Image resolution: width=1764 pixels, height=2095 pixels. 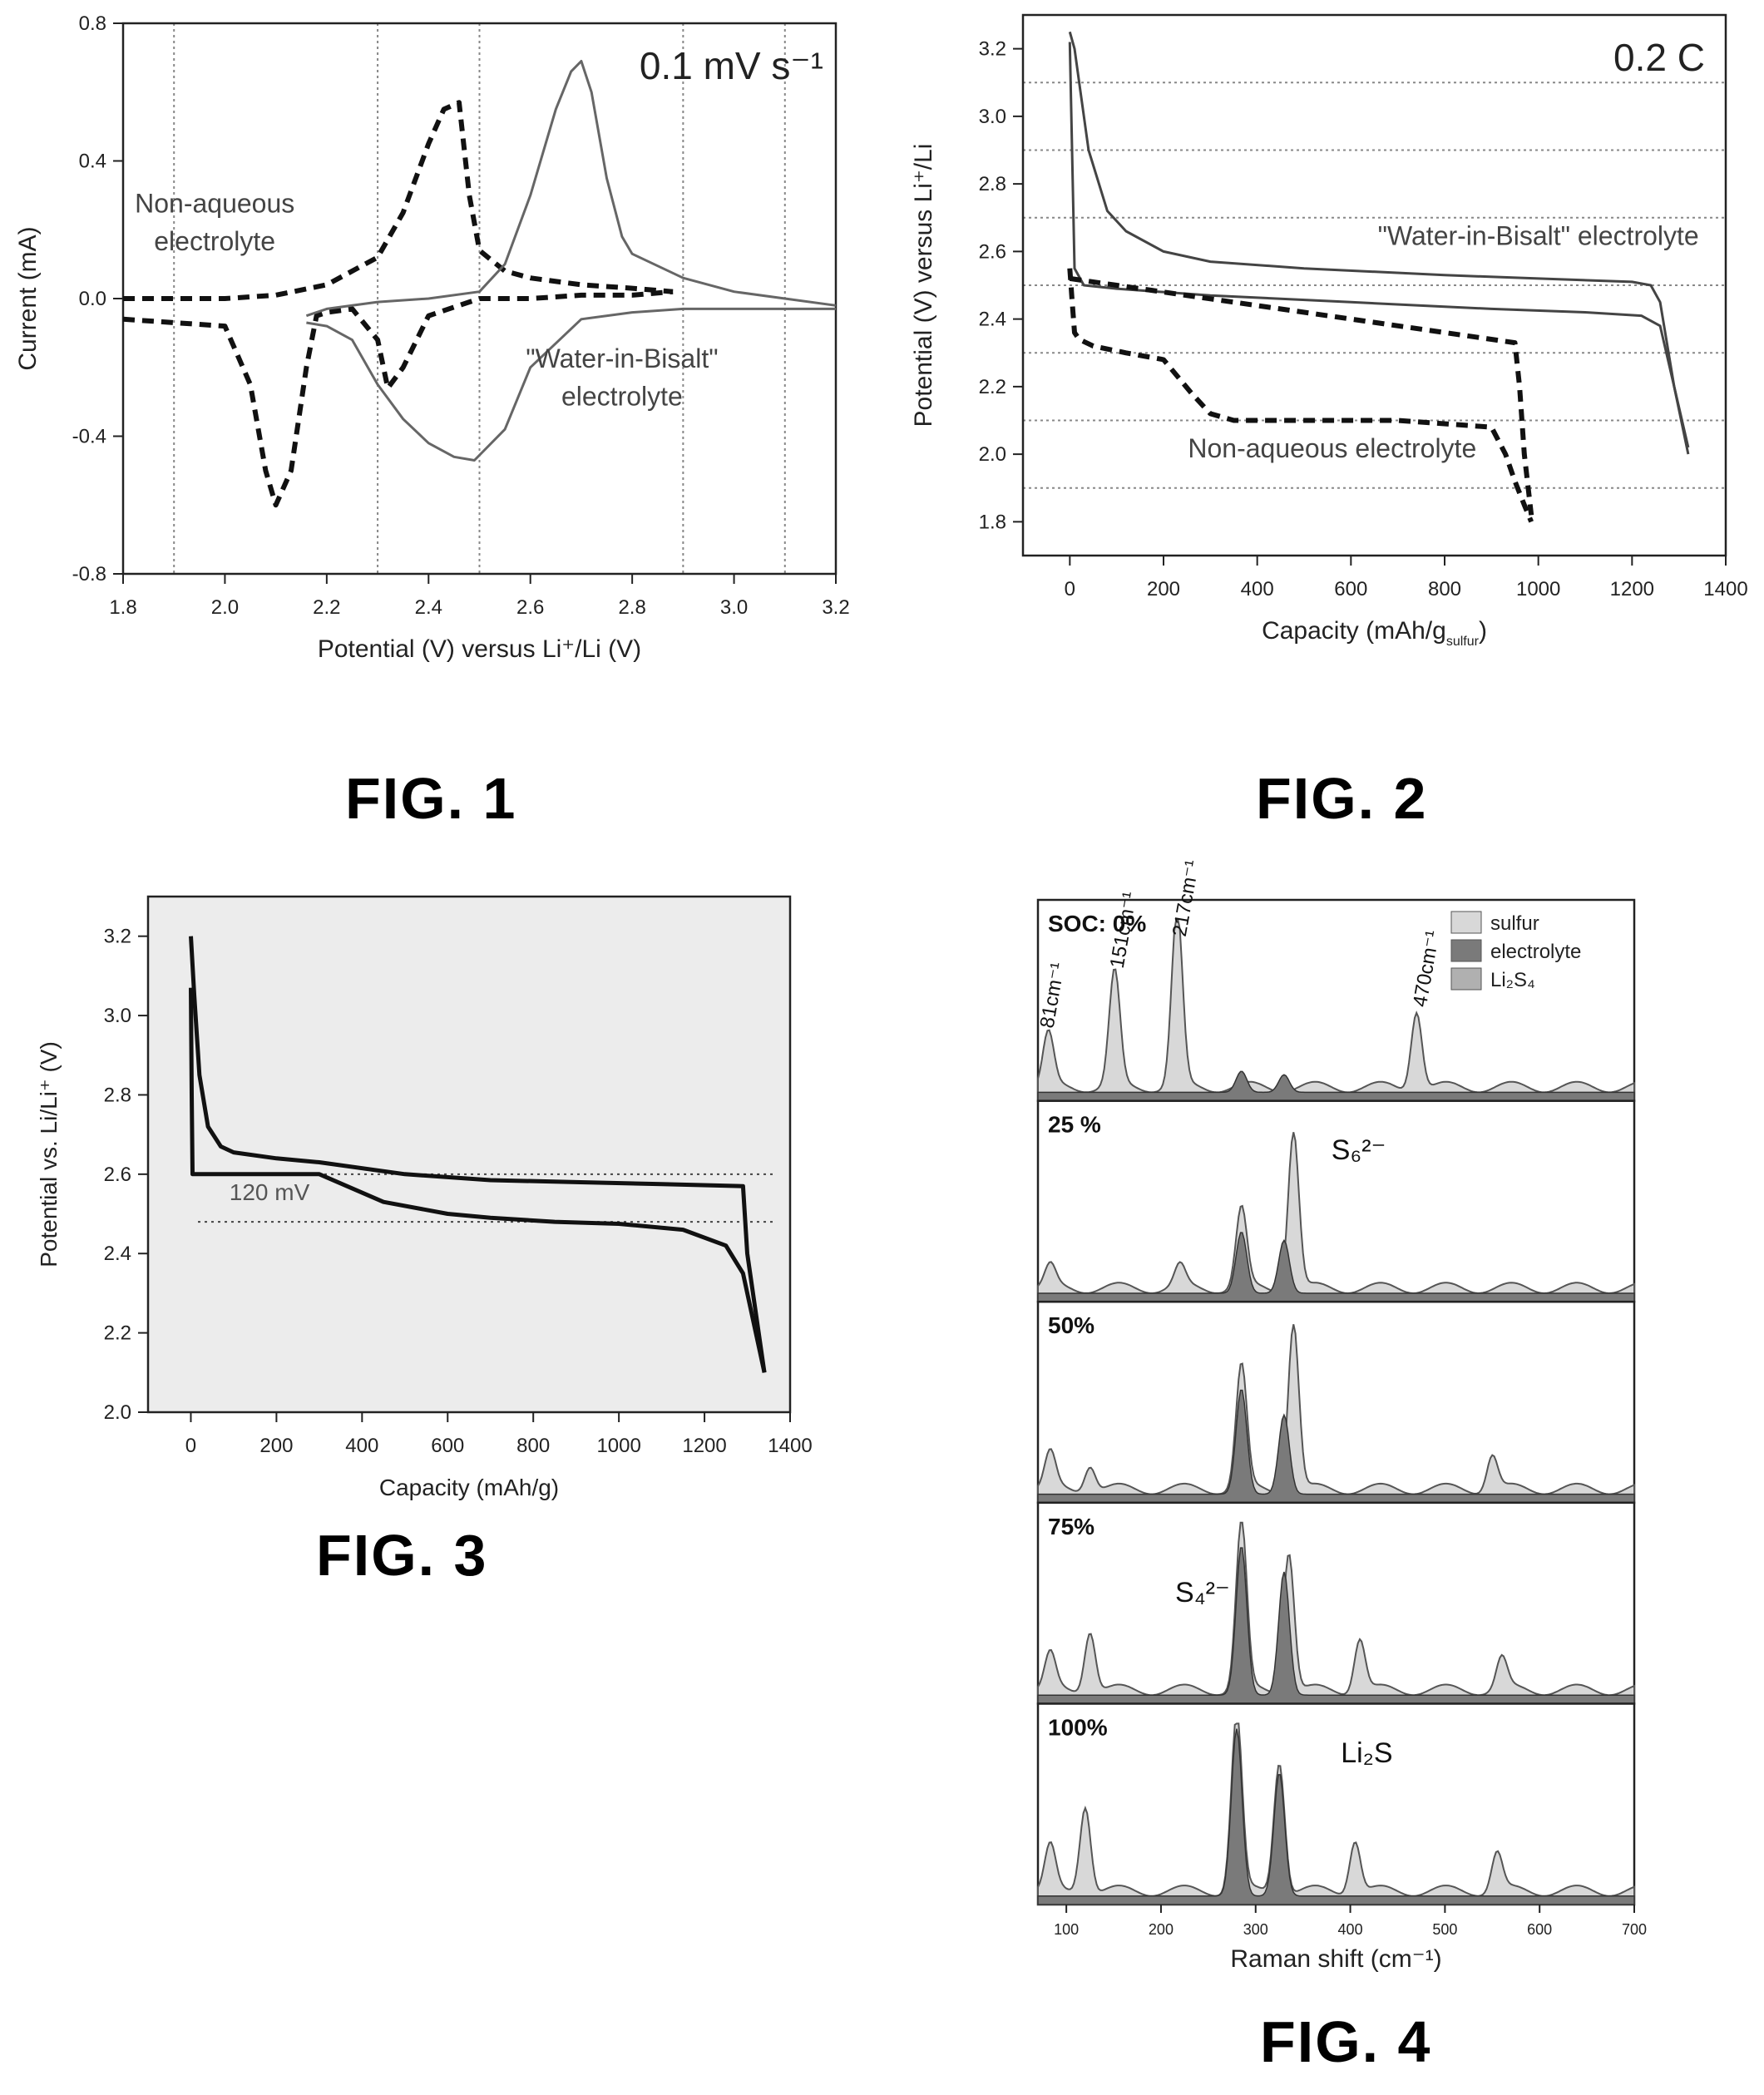 I want to click on x-tick-label: 700, so click(x=1634, y=1929).